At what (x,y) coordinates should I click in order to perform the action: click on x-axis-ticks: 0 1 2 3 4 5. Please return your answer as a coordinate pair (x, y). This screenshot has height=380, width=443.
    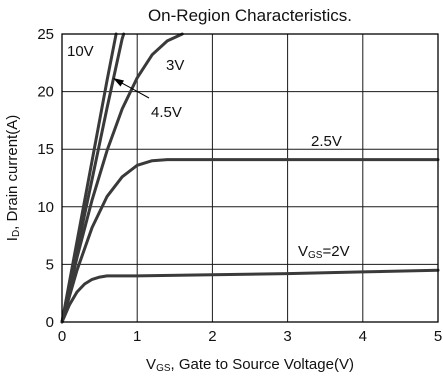
    Looking at the image, I should click on (250, 336).